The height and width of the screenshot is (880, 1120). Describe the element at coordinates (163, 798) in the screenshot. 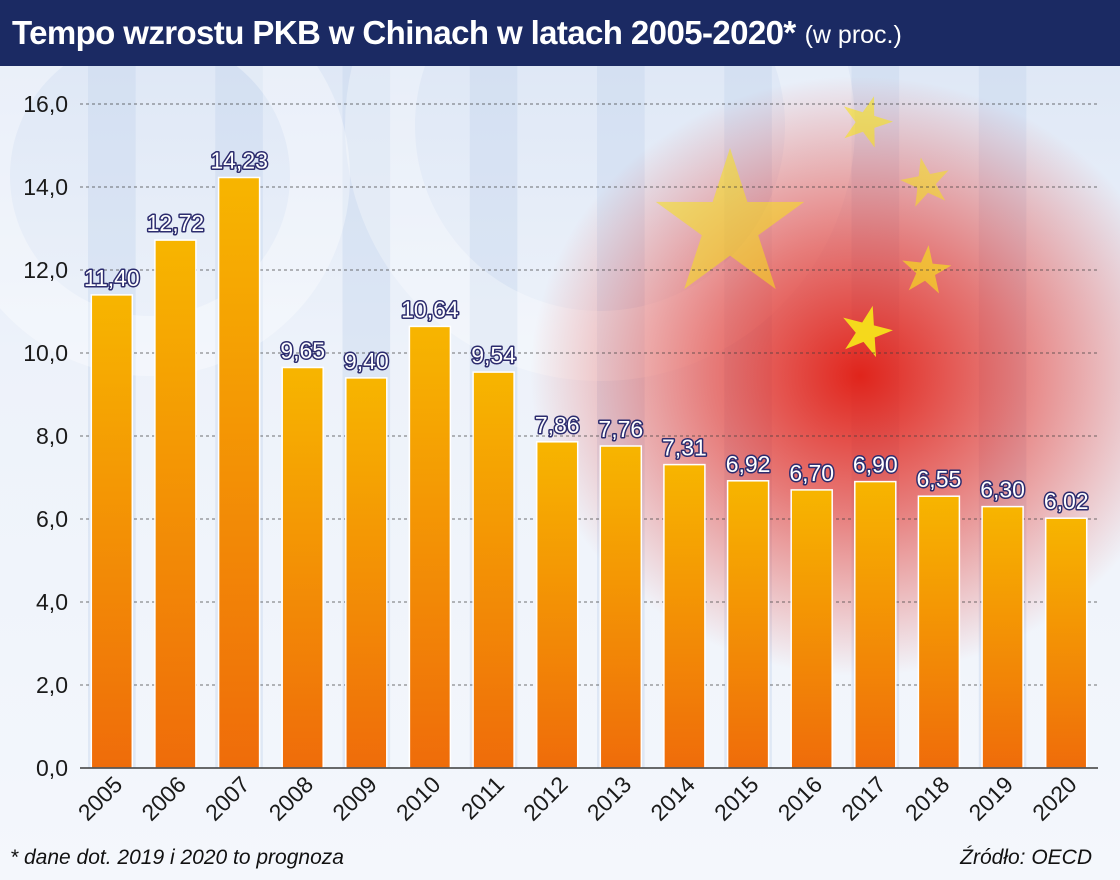

I see `x-tick-label: 2006` at that location.